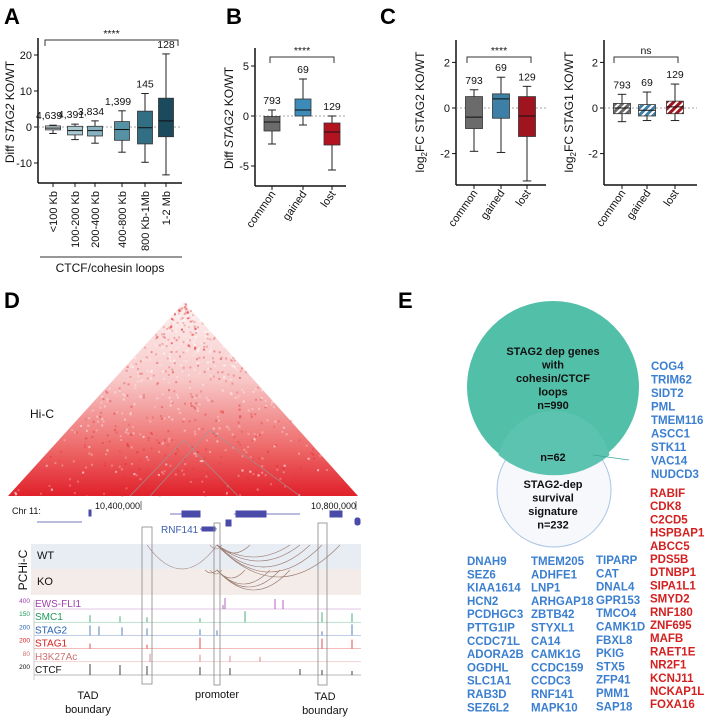  I want to click on gene-name: STK11, so click(669, 448).